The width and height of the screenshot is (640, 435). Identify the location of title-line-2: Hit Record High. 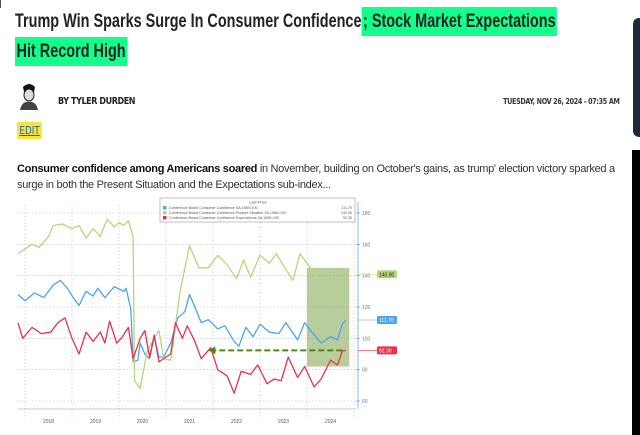
(250, 52).